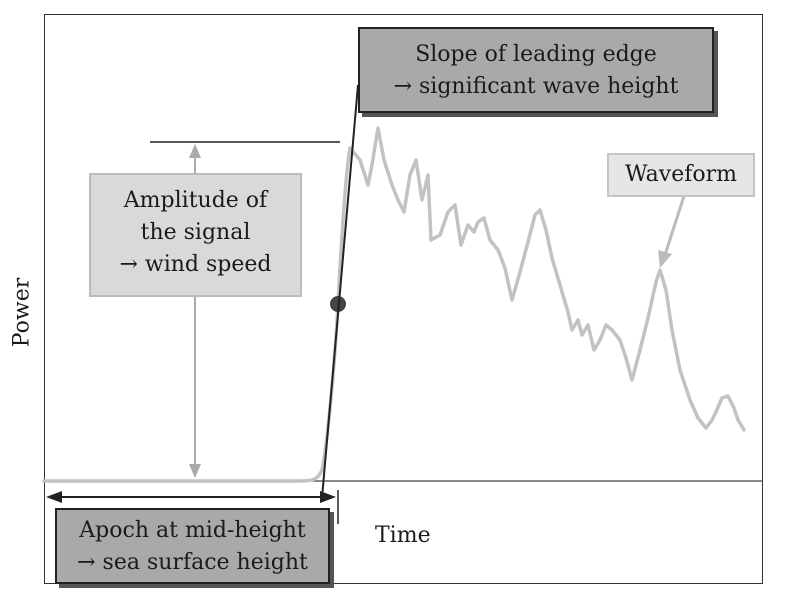 The width and height of the screenshot is (803, 602). Describe the element at coordinates (328, 497) in the screenshot. I see `epoch-arrow-head-right` at that location.